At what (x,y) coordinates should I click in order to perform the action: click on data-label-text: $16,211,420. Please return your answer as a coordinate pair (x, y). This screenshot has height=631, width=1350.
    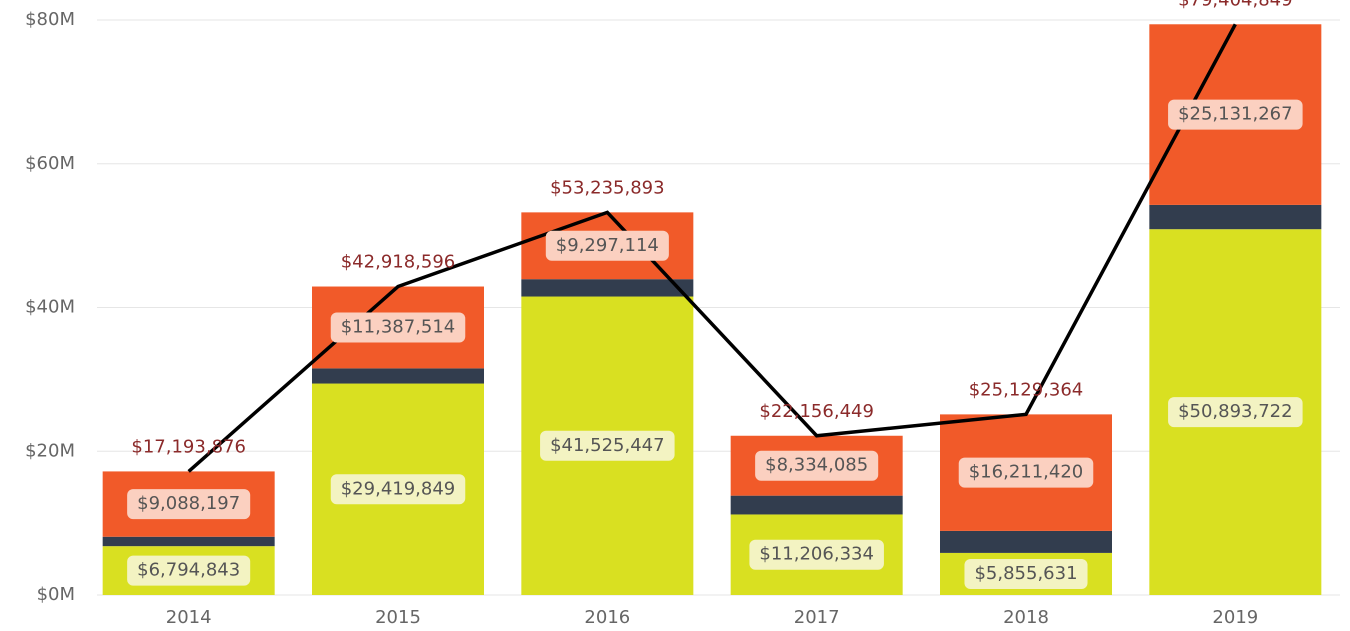
    Looking at the image, I should click on (1026, 472).